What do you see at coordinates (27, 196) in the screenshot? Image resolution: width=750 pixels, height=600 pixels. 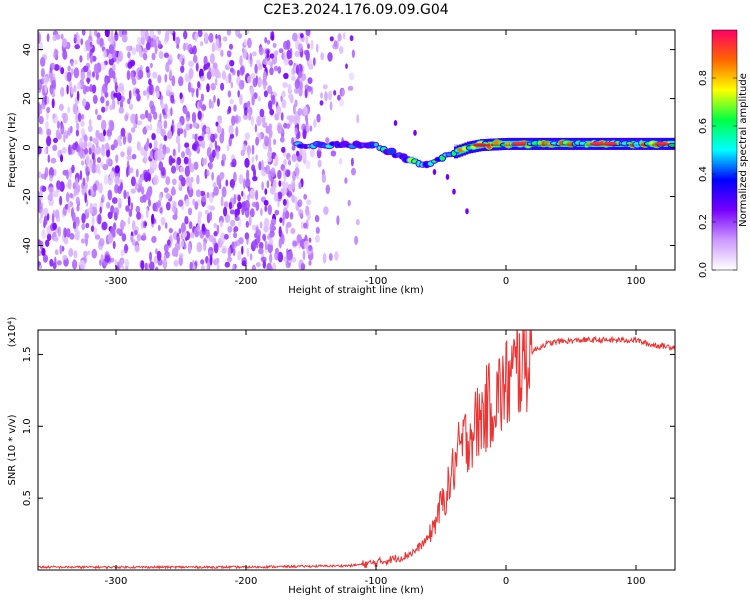 I see `y-tick-label: -20` at bounding box center [27, 196].